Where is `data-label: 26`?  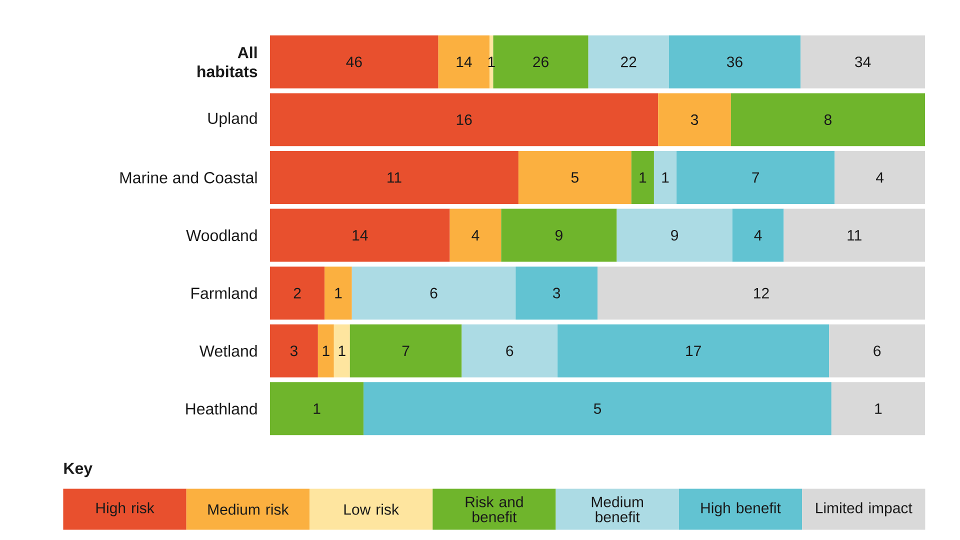
data-label: 26 is located at coordinates (540, 62).